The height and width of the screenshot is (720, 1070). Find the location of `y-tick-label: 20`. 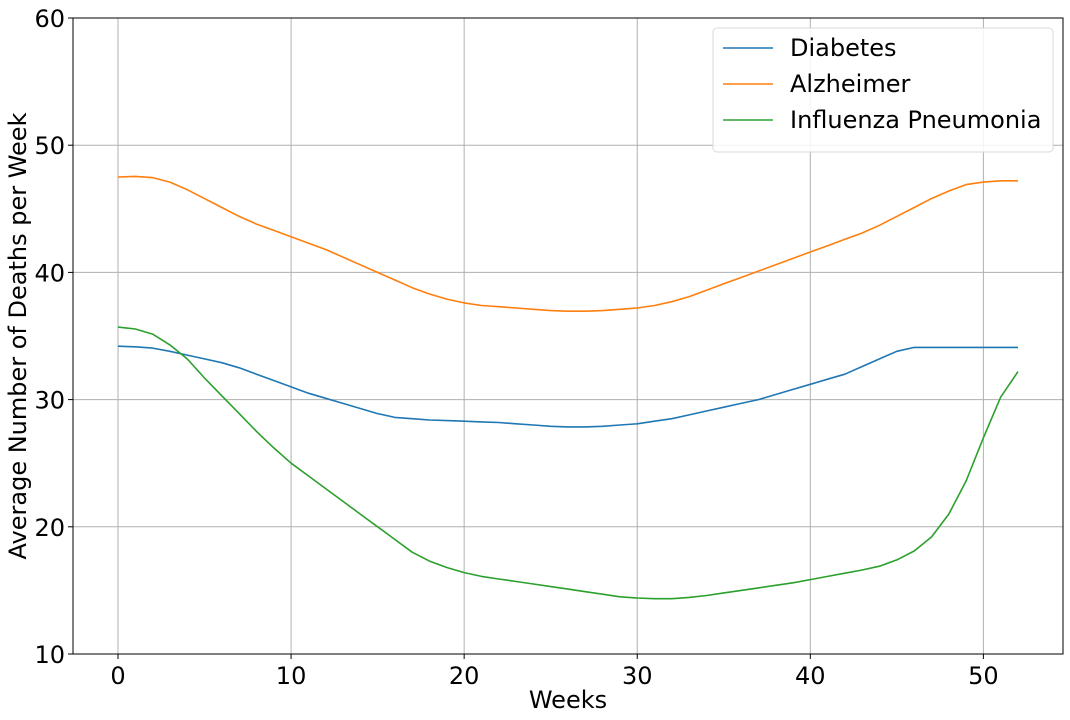

y-tick-label: 20 is located at coordinates (49, 528).